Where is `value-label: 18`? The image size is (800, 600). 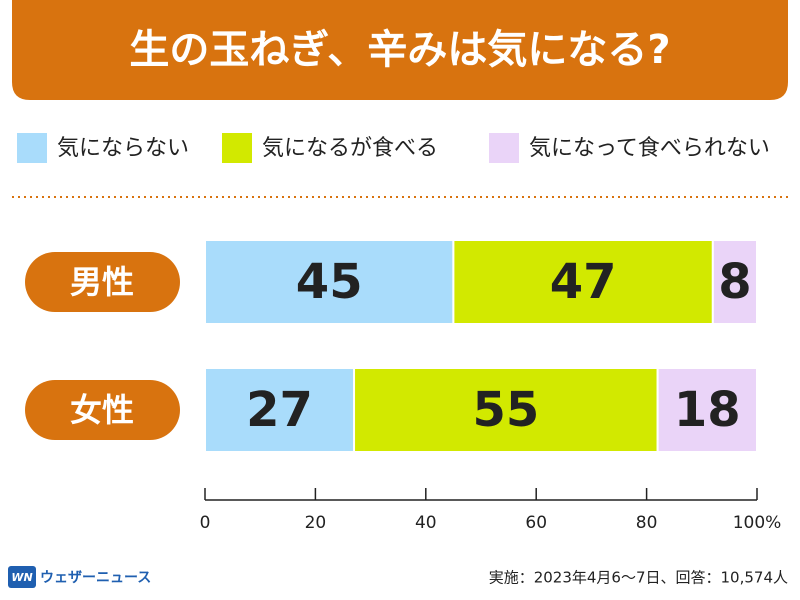 value-label: 18 is located at coordinates (707, 410).